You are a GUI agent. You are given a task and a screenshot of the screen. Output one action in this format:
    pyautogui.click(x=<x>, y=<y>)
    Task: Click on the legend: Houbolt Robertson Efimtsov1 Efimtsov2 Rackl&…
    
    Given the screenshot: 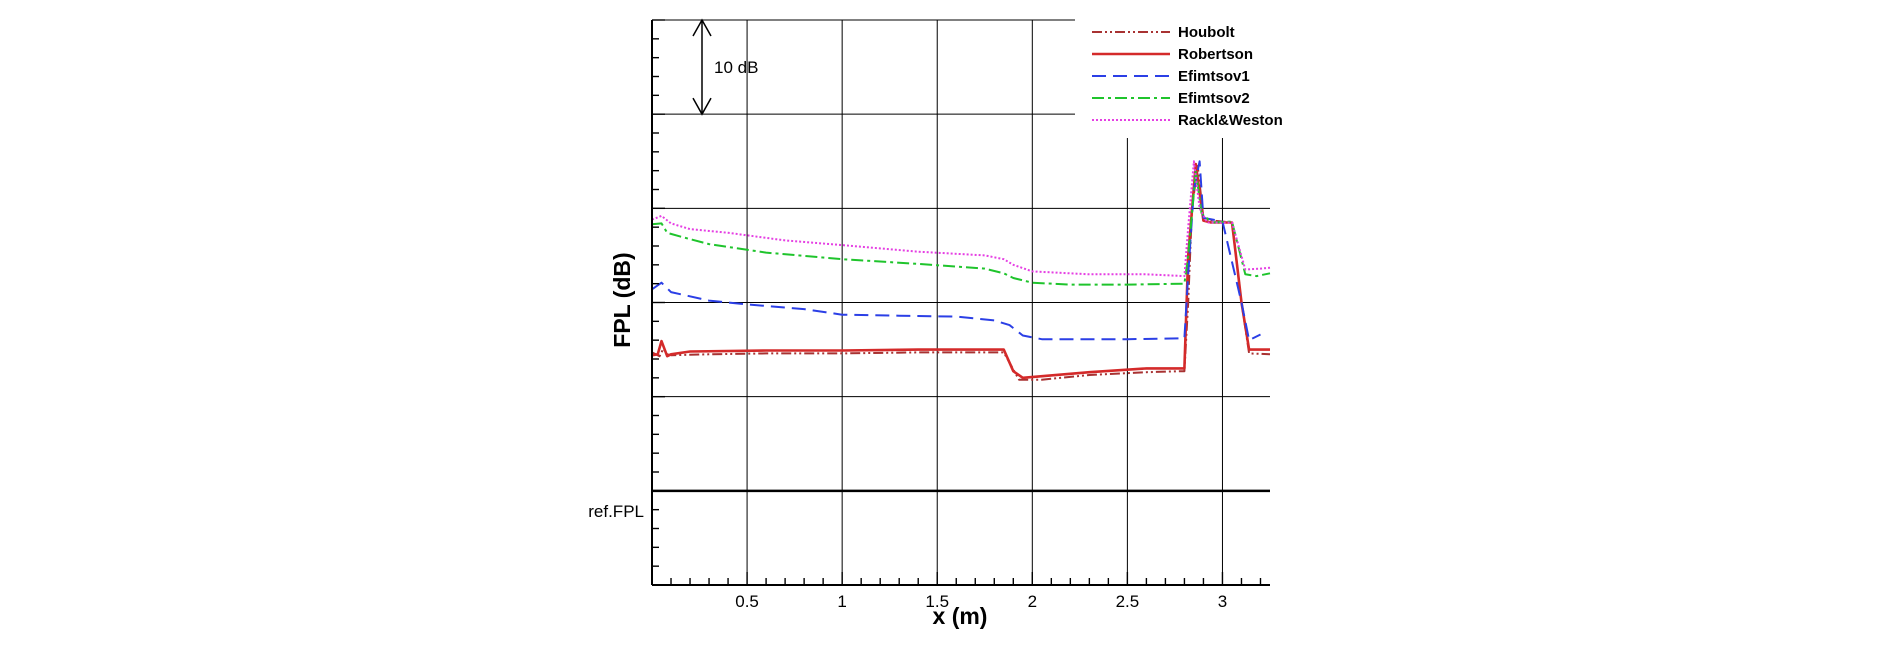 What is the action you would take?
    pyautogui.click(x=1179, y=79)
    